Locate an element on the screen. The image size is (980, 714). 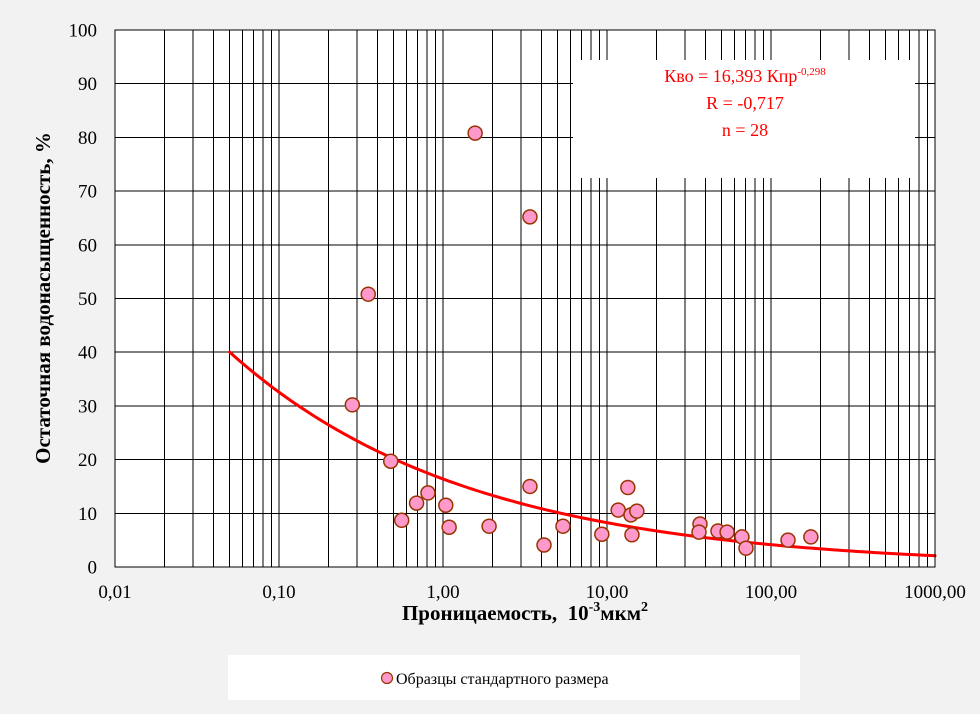
legend: Образцы стандартного размера is located at coordinates (514, 677).